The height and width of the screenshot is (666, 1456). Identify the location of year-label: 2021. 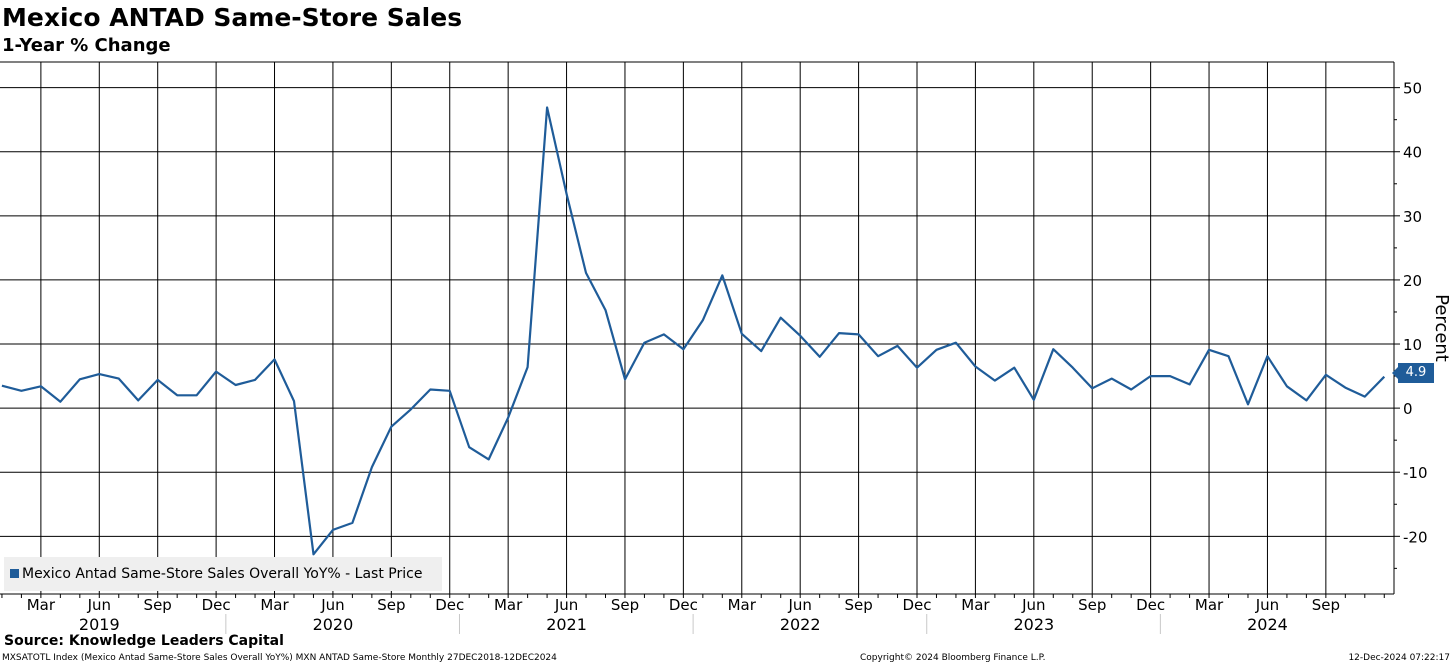
(566, 624).